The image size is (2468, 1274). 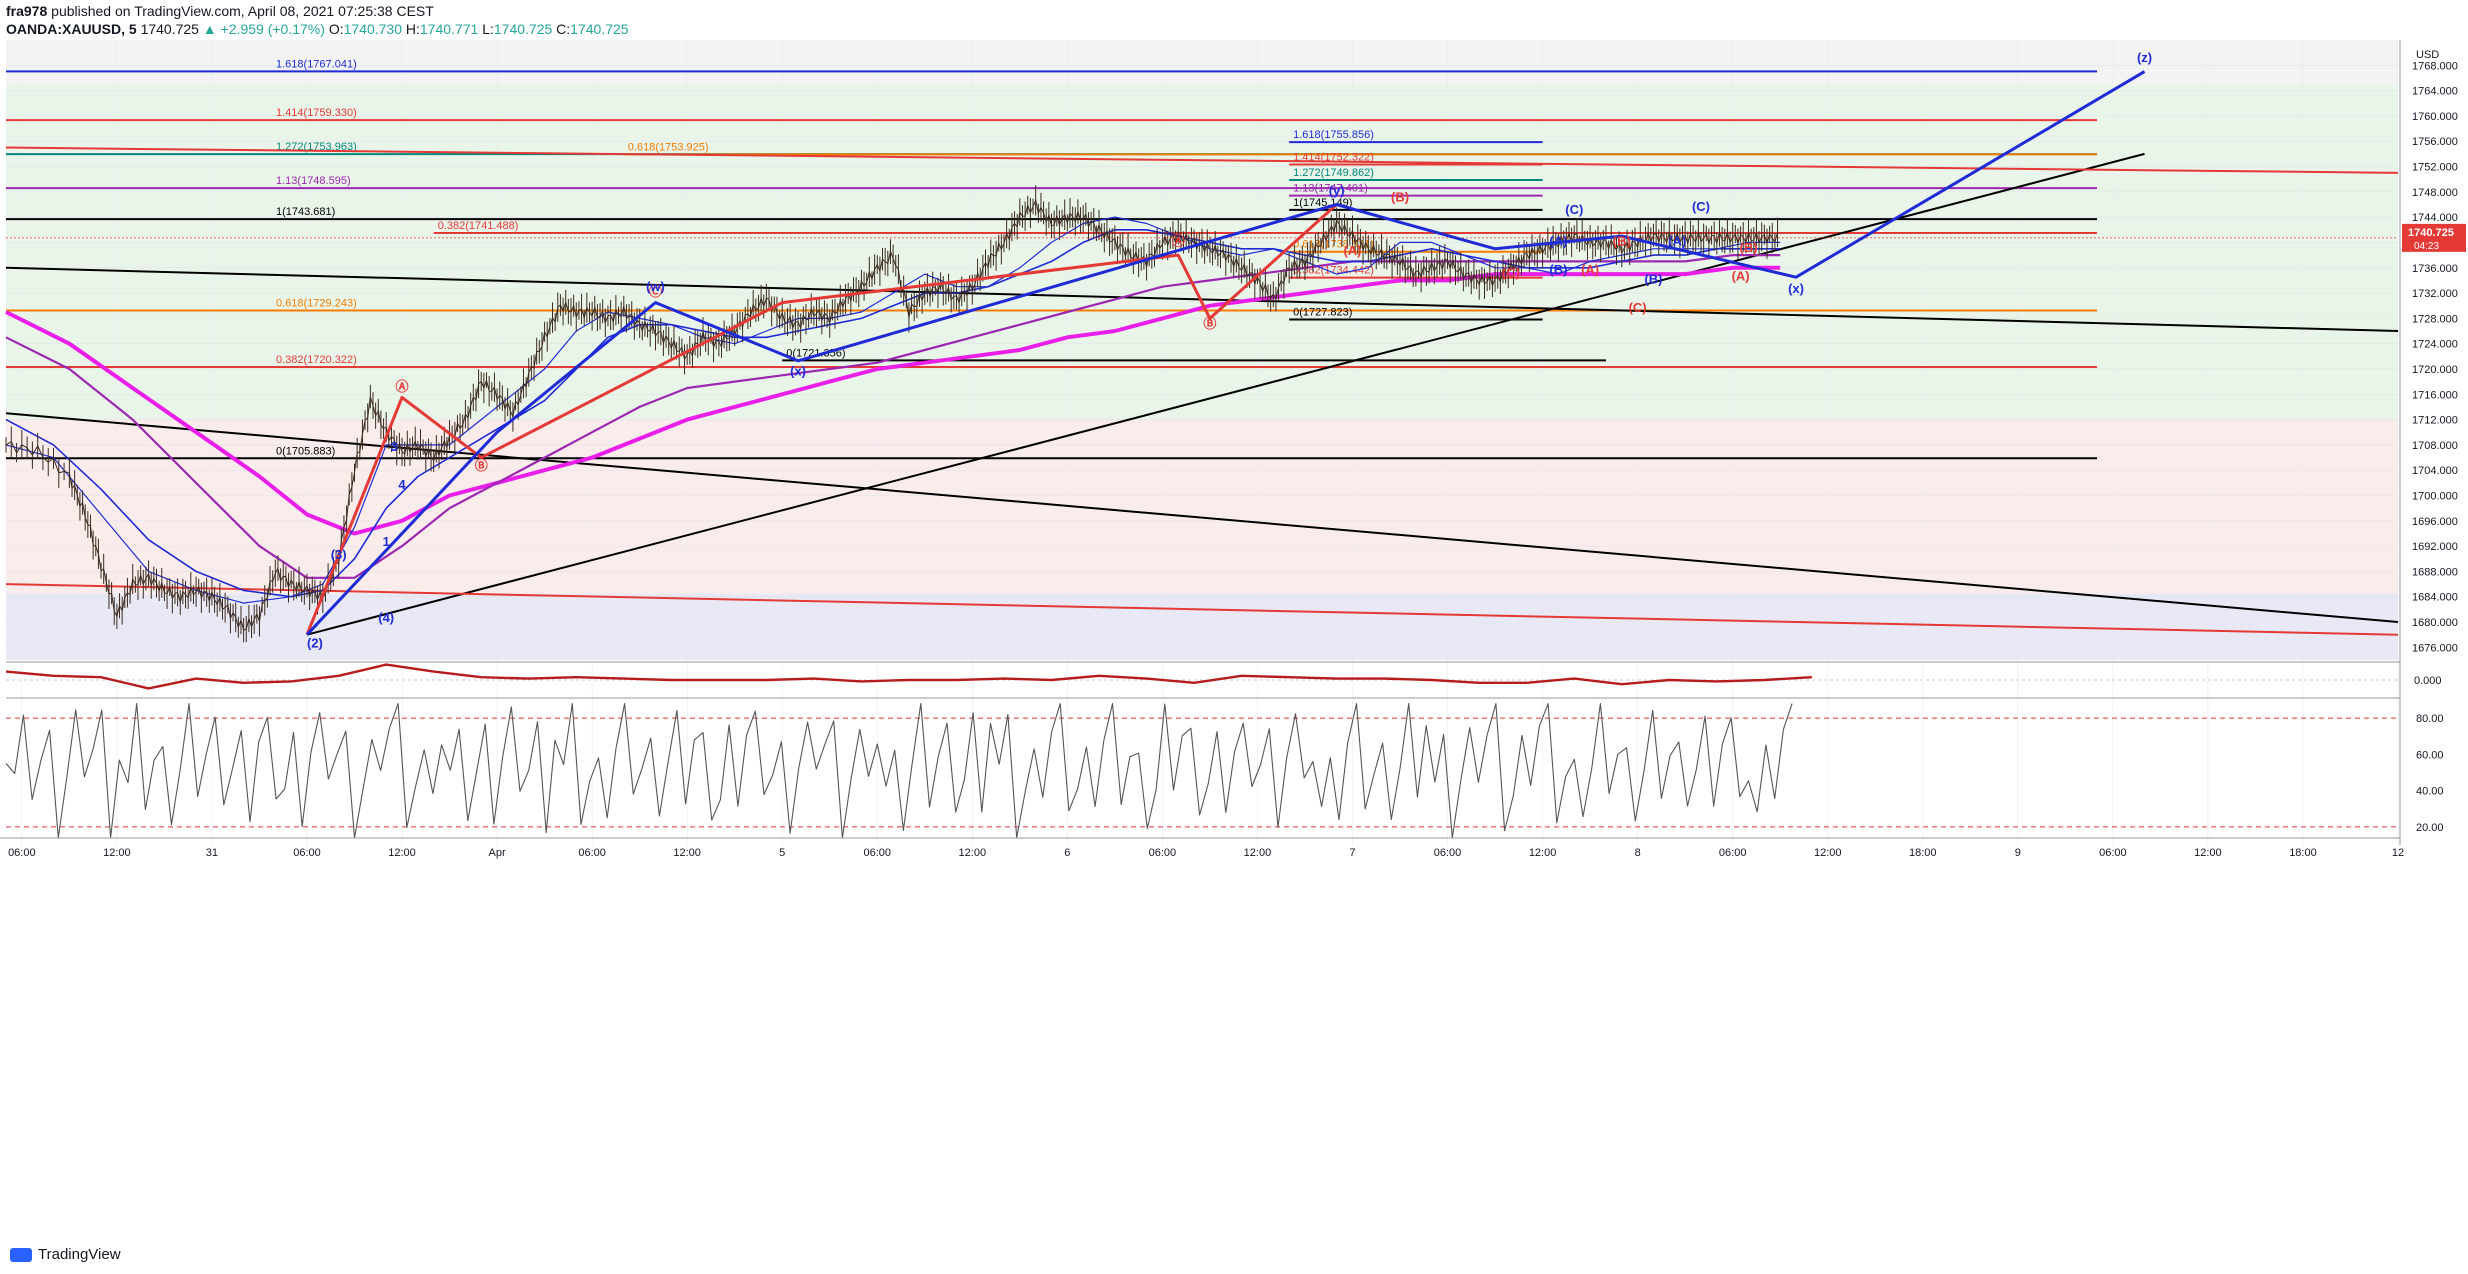 I want to click on price-tick: 1760.000, so click(x=2435, y=117).